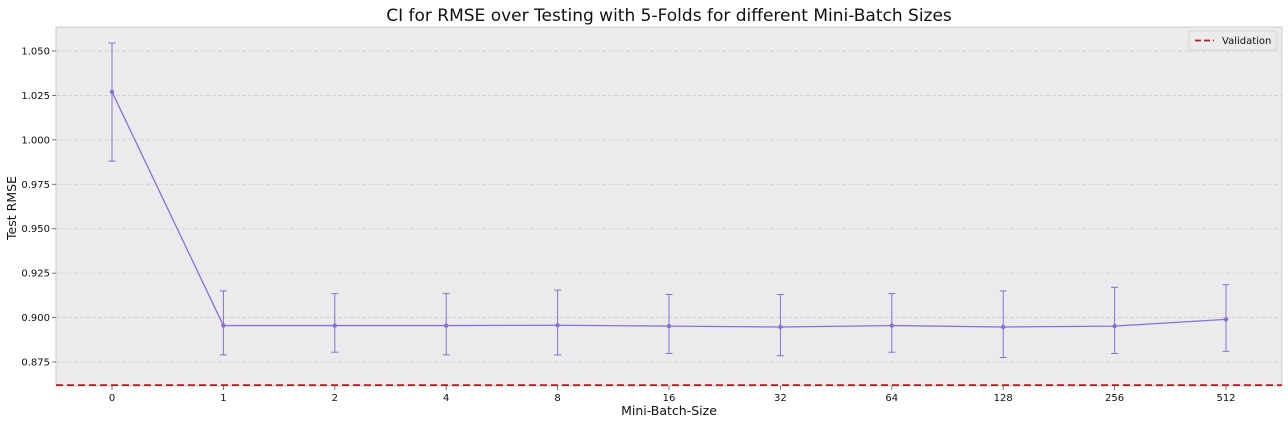 The height and width of the screenshot is (424, 1288). What do you see at coordinates (35, 274) in the screenshot?
I see `y-tick-label: 0.925` at bounding box center [35, 274].